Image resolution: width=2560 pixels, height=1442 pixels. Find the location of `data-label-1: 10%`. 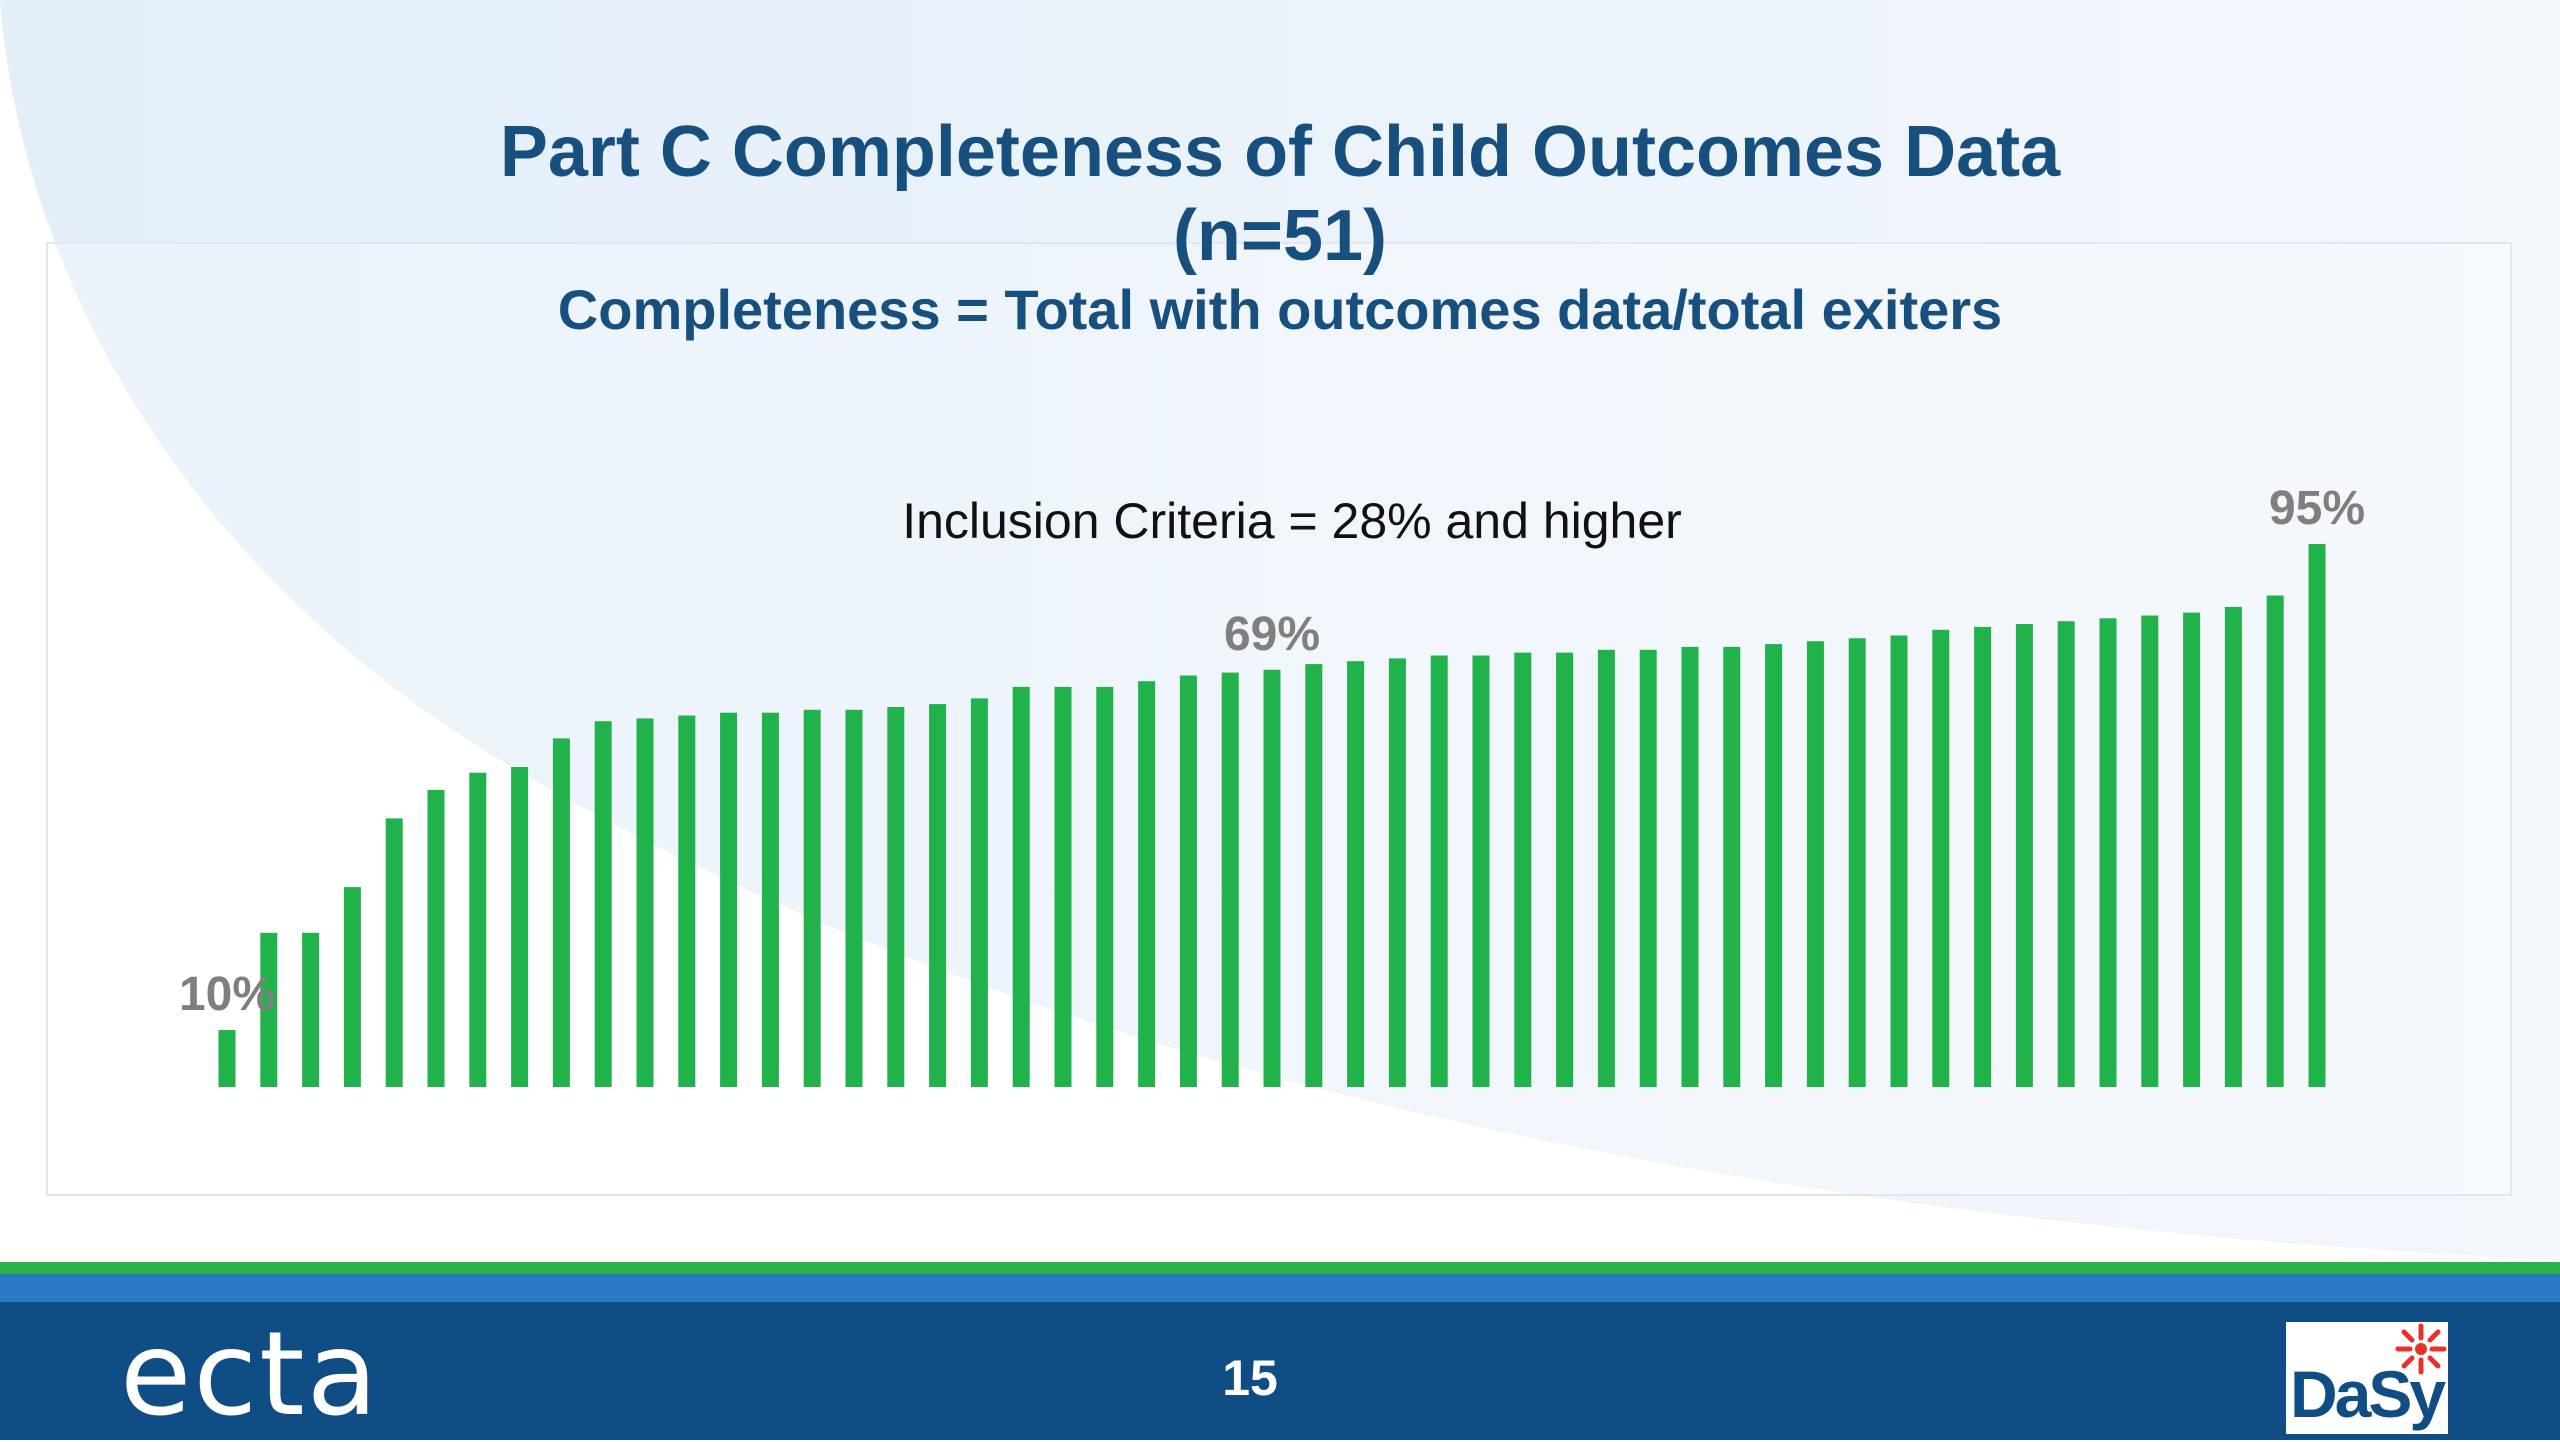

data-label-1: 10% is located at coordinates (227, 994).